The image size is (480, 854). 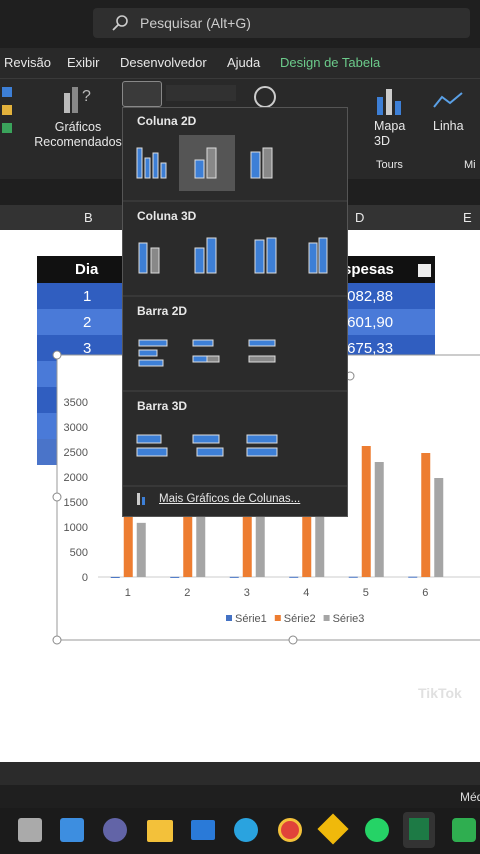 What do you see at coordinates (251, 619) in the screenshot?
I see `legend-label: Série1` at bounding box center [251, 619].